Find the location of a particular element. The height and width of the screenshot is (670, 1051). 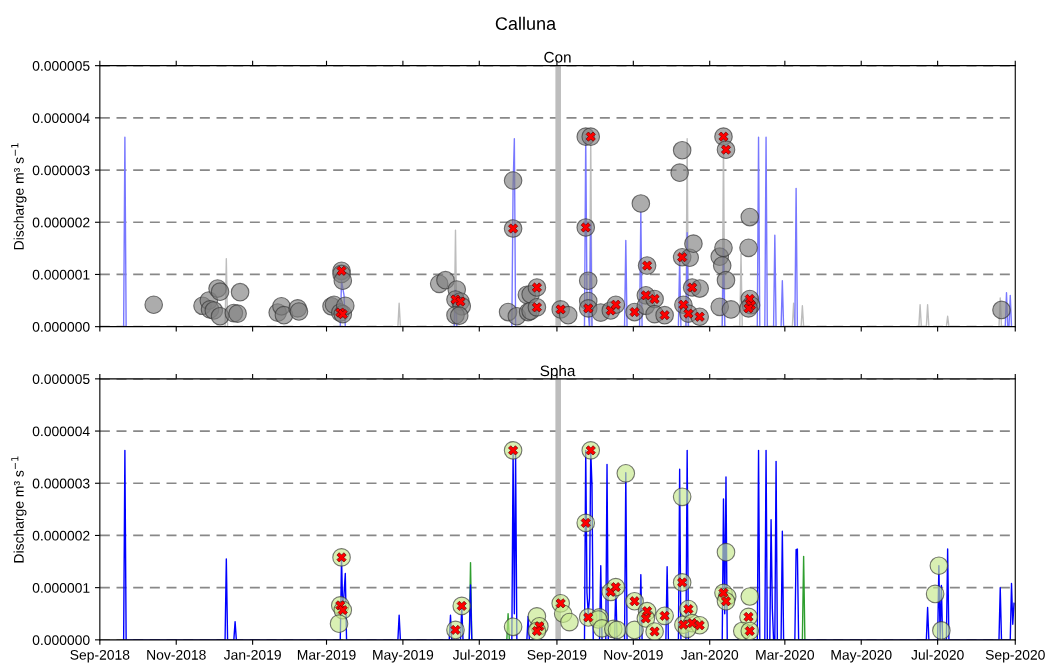

chart-title: Calluna is located at coordinates (526, 23).